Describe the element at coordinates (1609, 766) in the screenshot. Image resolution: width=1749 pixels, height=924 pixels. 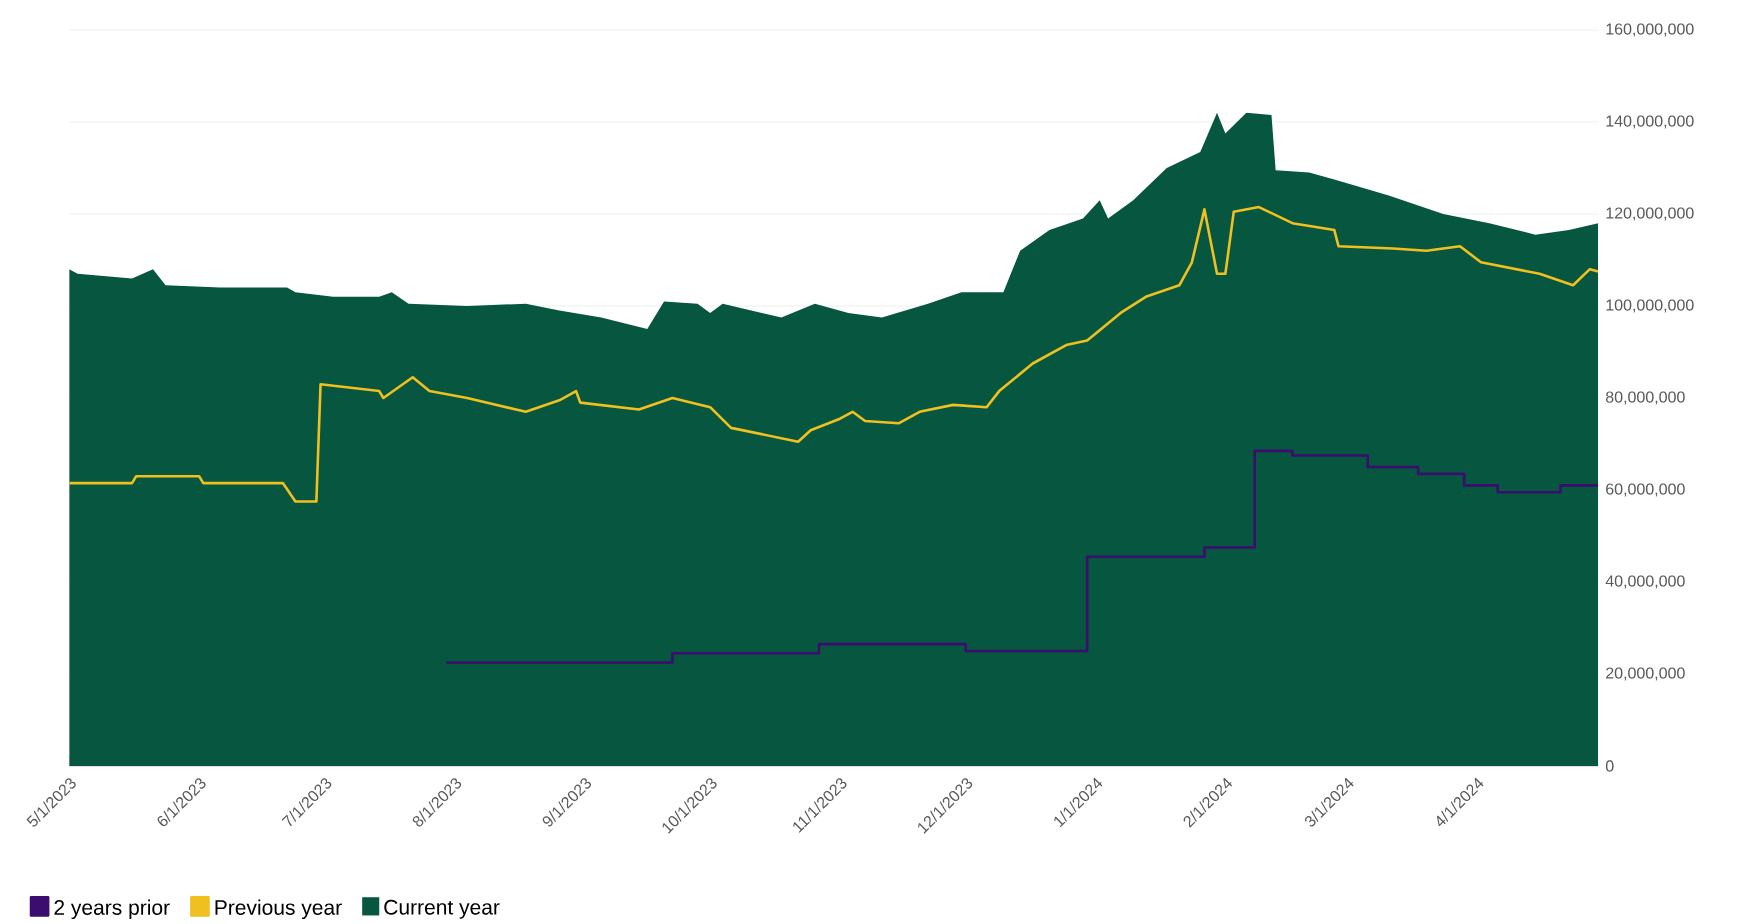
I see `y-tick-label: 0` at that location.